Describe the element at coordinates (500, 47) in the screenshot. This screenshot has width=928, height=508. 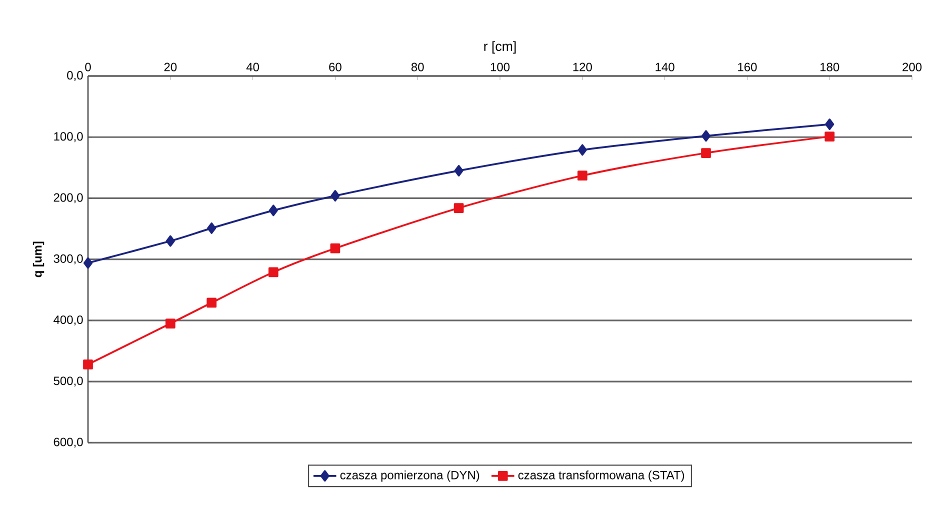
I see `x-axis-title: r [cm]` at that location.